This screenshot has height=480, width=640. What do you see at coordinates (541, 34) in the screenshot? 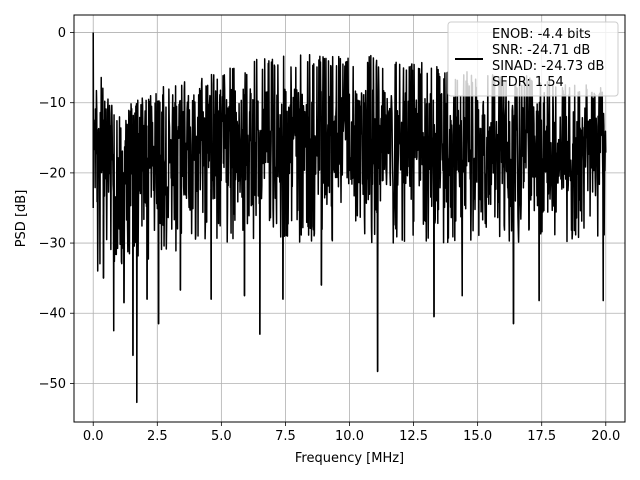
I see `legend-text-enob: ENOB: -4.4 bits` at bounding box center [541, 34].